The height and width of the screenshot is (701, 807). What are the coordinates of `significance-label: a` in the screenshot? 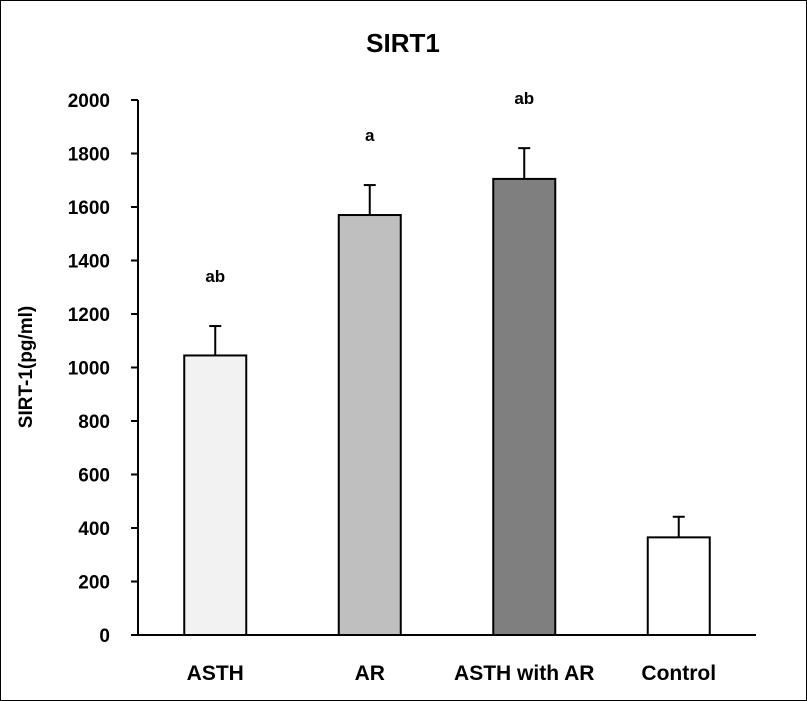 It's located at (370, 135).